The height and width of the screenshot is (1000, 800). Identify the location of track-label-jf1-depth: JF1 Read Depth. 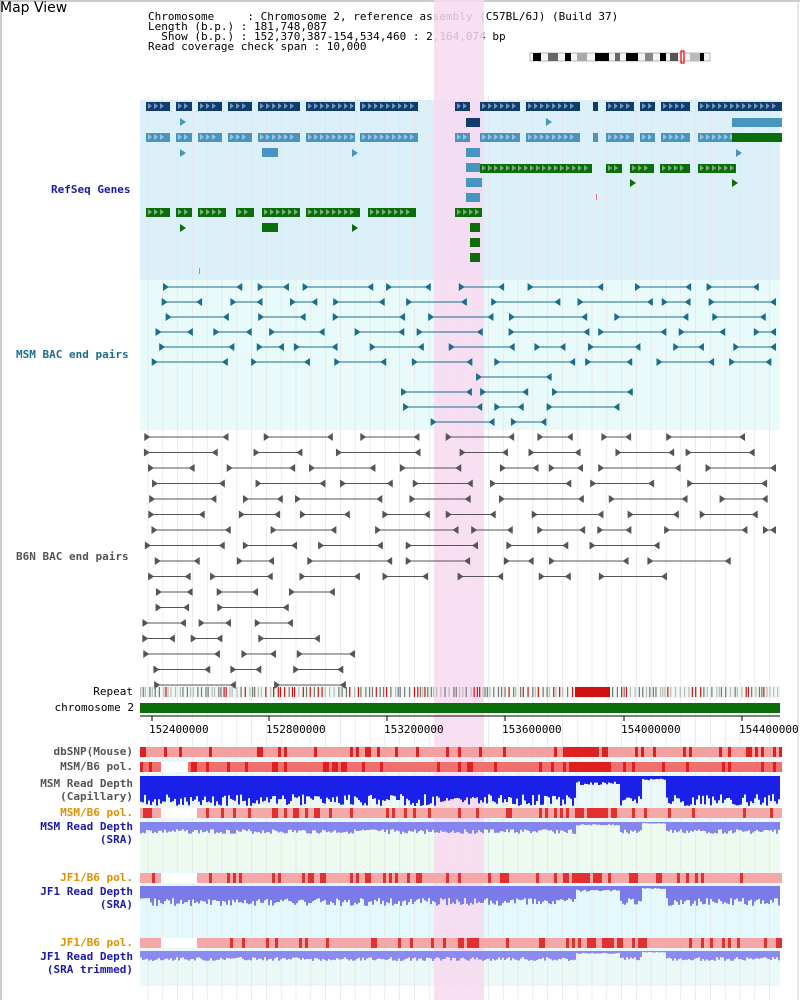
(86, 891).